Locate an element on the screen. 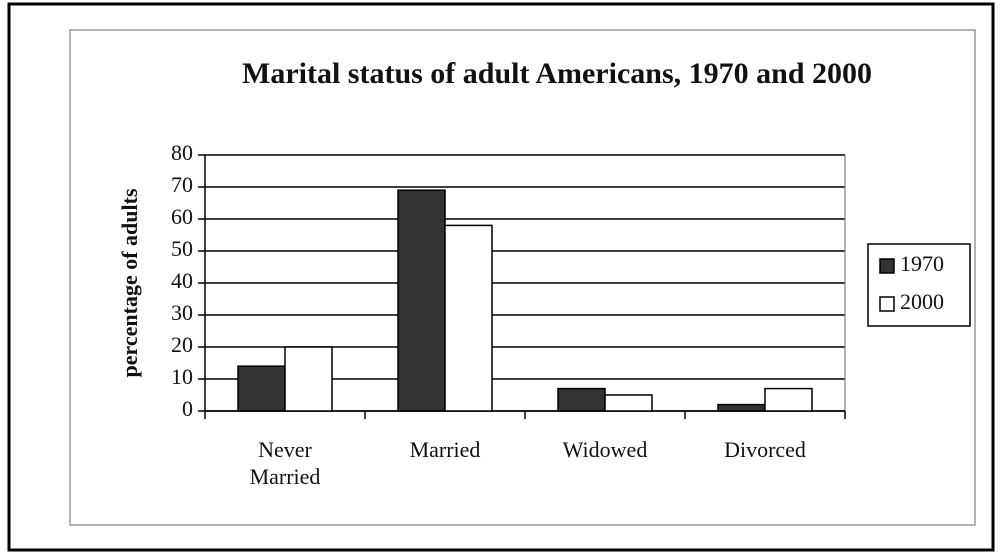 This screenshot has height=555, width=1000. y-tick-label: 20 is located at coordinates (182, 344).